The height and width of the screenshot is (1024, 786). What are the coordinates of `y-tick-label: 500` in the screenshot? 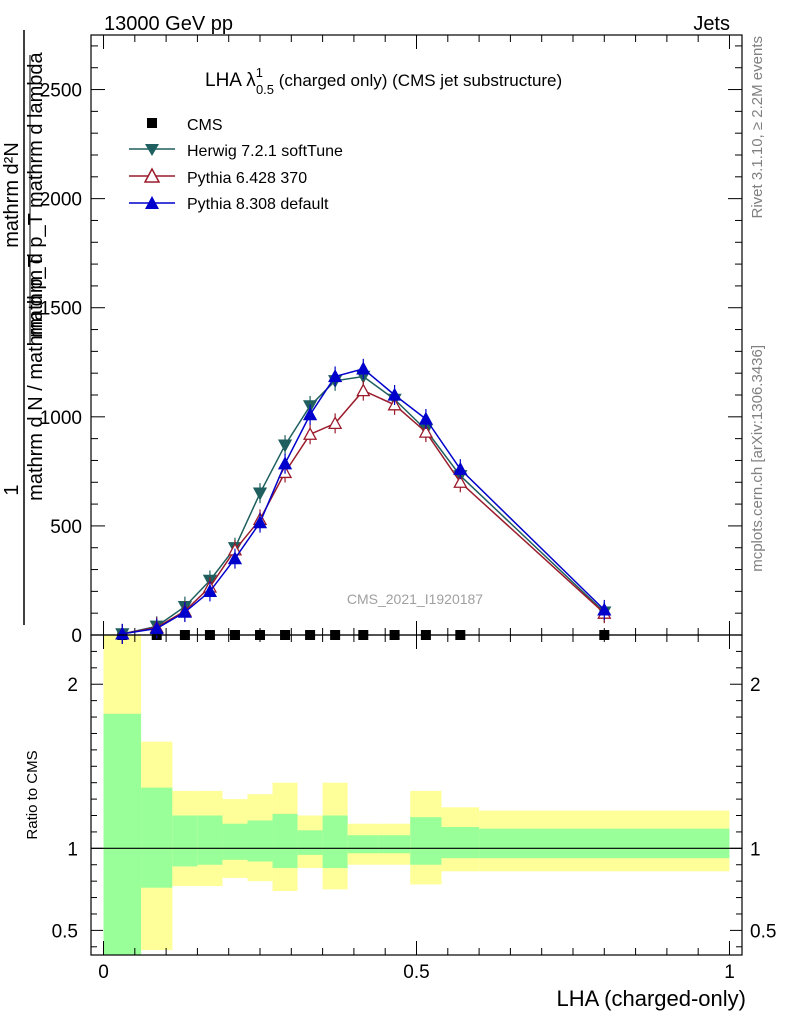 It's located at (66, 527).